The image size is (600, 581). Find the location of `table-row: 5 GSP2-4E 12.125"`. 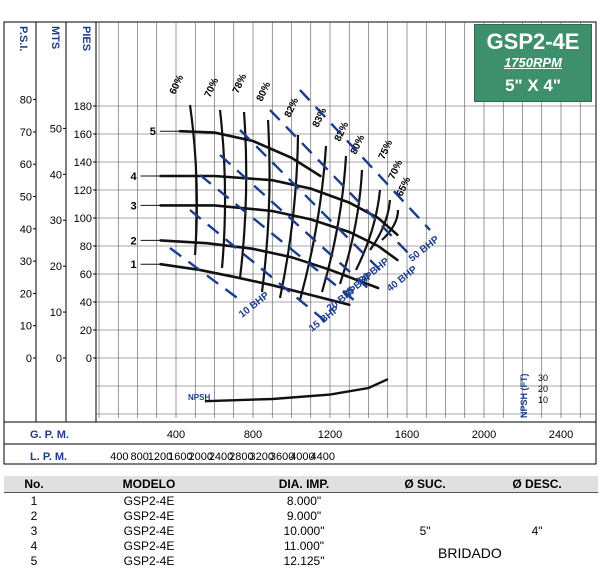

table-row: 5 GSP2-4E 12.125" is located at coordinates (301, 560).